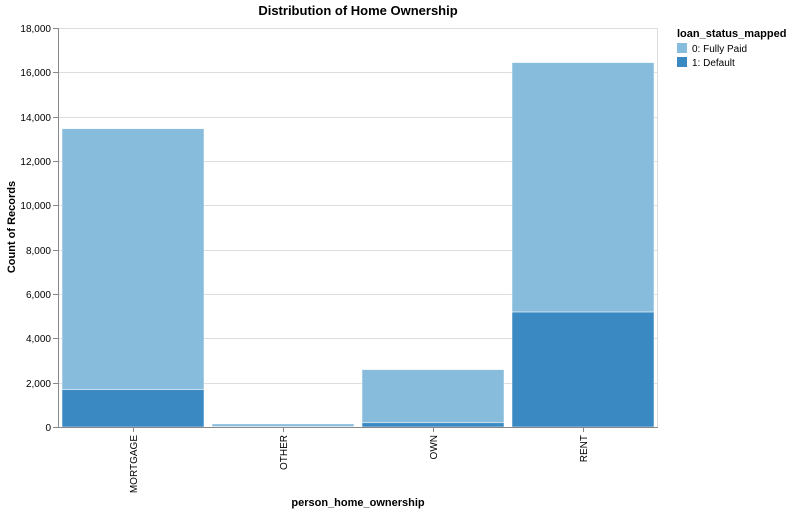 The height and width of the screenshot is (513, 791). I want to click on bar-own-1-default, so click(433, 425).